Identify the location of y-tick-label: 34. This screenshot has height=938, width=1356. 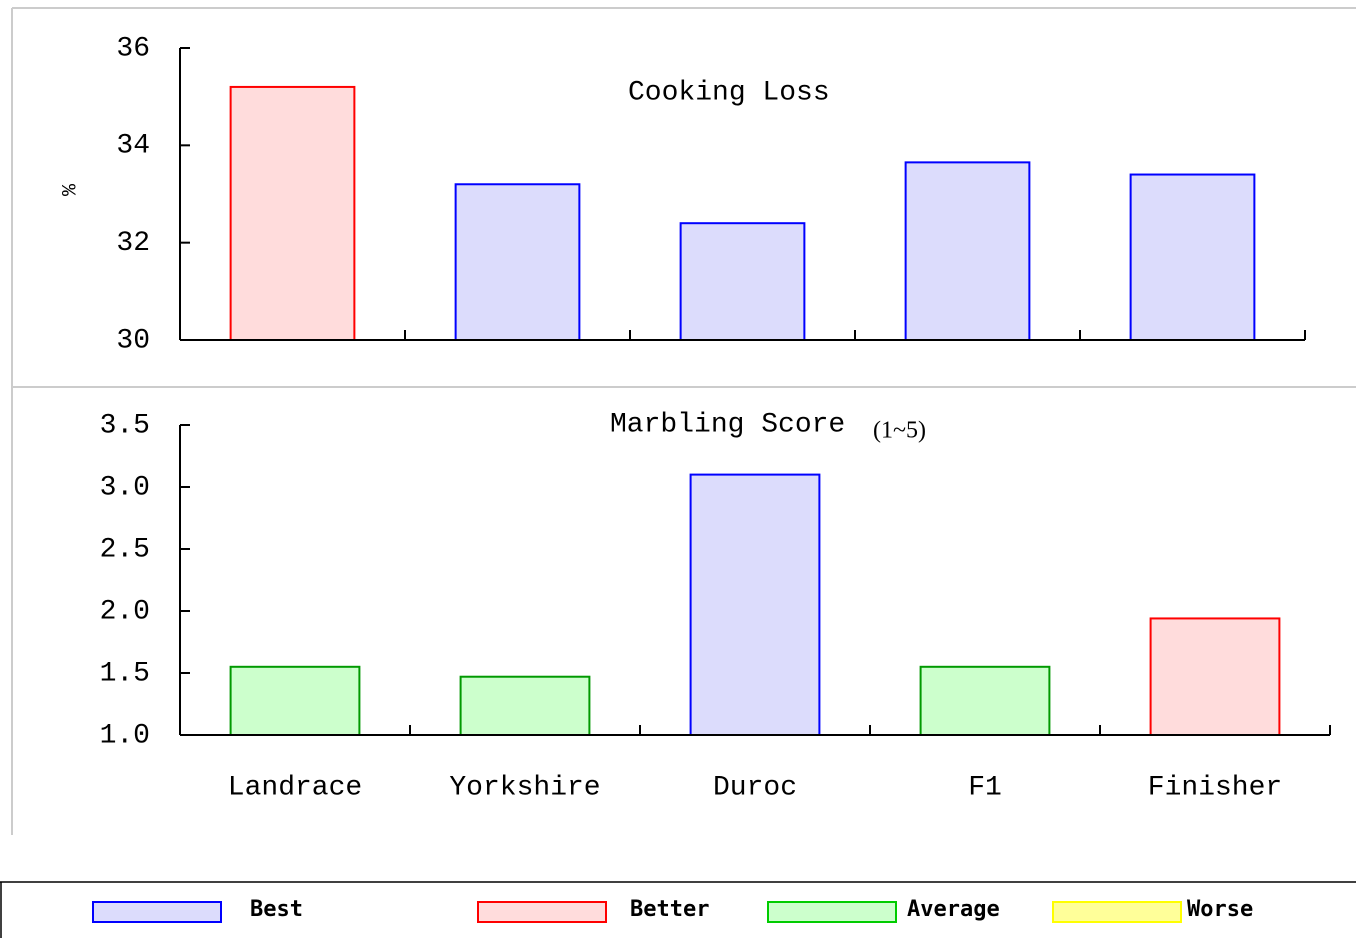
(133, 146).